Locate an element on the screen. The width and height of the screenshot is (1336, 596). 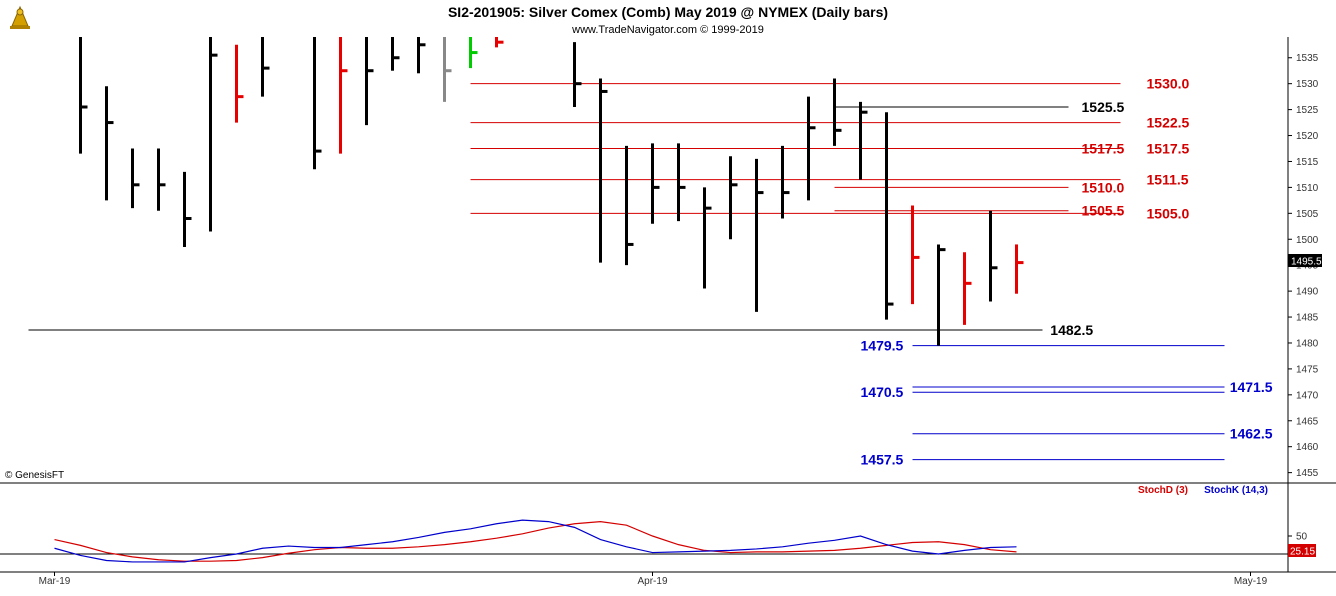
level-label: 1522.5 is located at coordinates (1168, 123).